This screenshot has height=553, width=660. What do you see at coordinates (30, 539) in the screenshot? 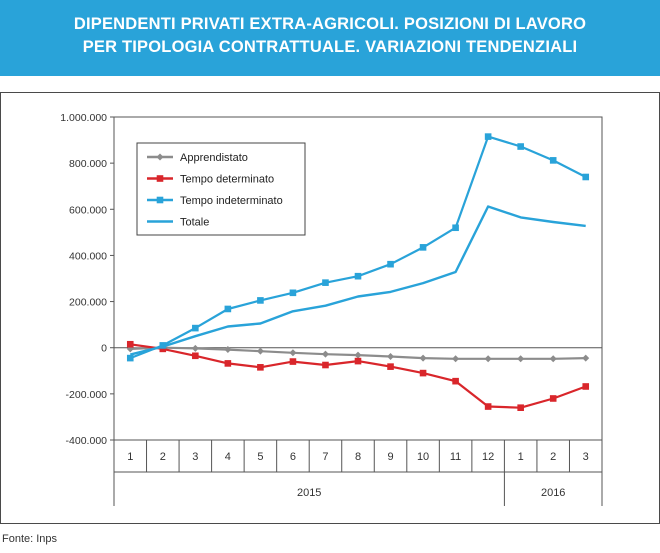
I see `source-note: Fonte: Inps` at bounding box center [30, 539].